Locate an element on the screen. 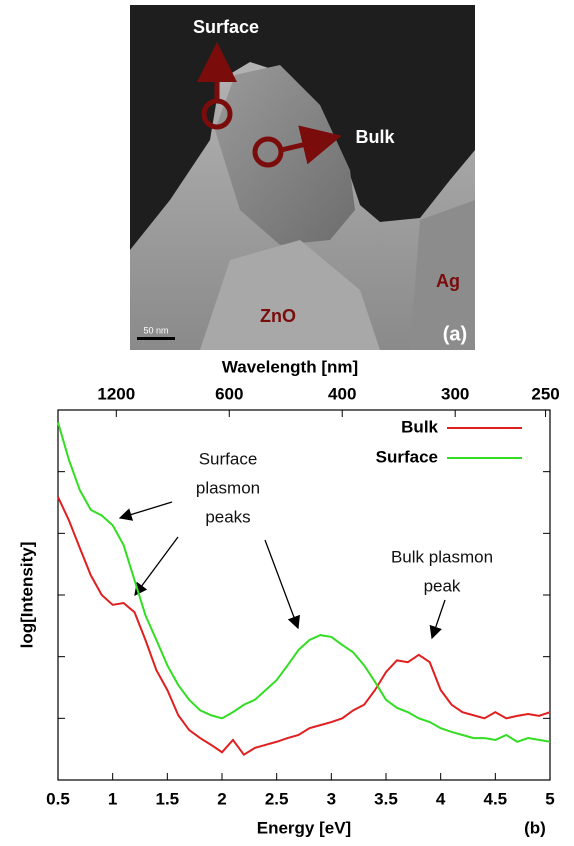 Image resolution: width=574 pixels, height=846 pixels. image-label: Ag is located at coordinates (448, 281).